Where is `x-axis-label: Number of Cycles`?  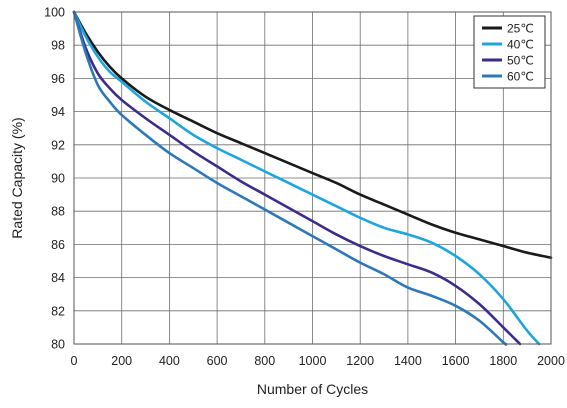
x-axis-label: Number of Cycles is located at coordinates (312, 389).